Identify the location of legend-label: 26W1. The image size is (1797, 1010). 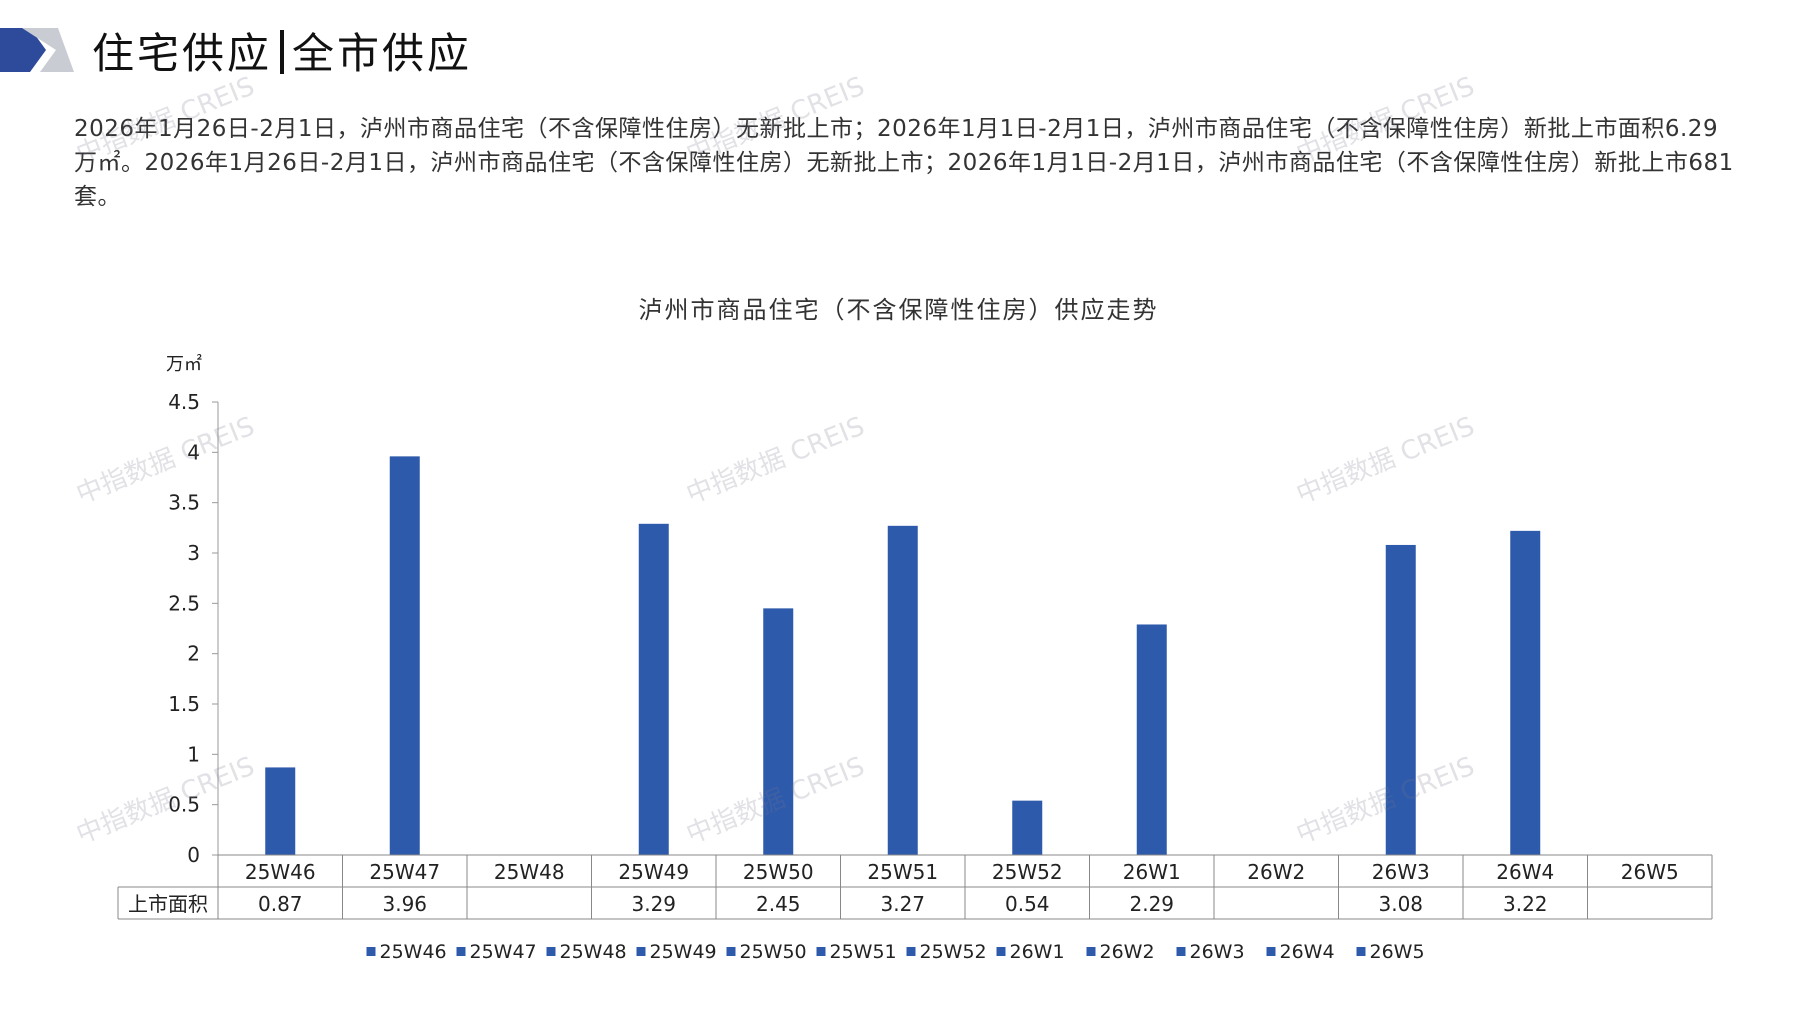
(1037, 952).